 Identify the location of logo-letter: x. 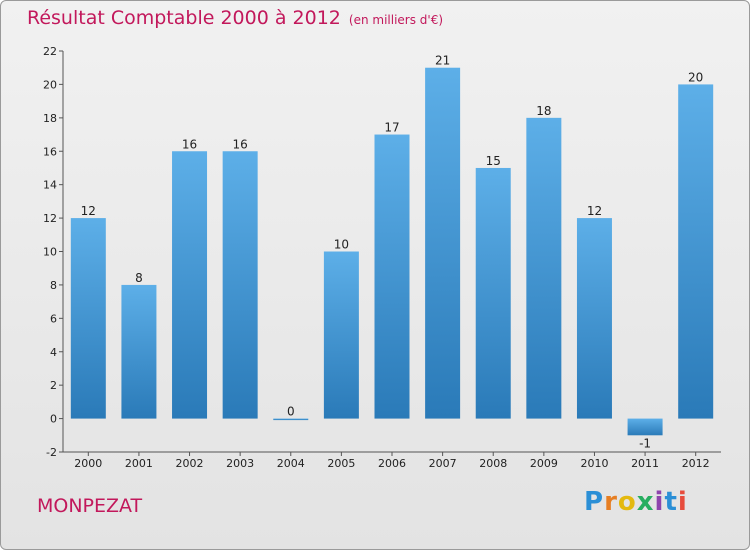
(645, 502).